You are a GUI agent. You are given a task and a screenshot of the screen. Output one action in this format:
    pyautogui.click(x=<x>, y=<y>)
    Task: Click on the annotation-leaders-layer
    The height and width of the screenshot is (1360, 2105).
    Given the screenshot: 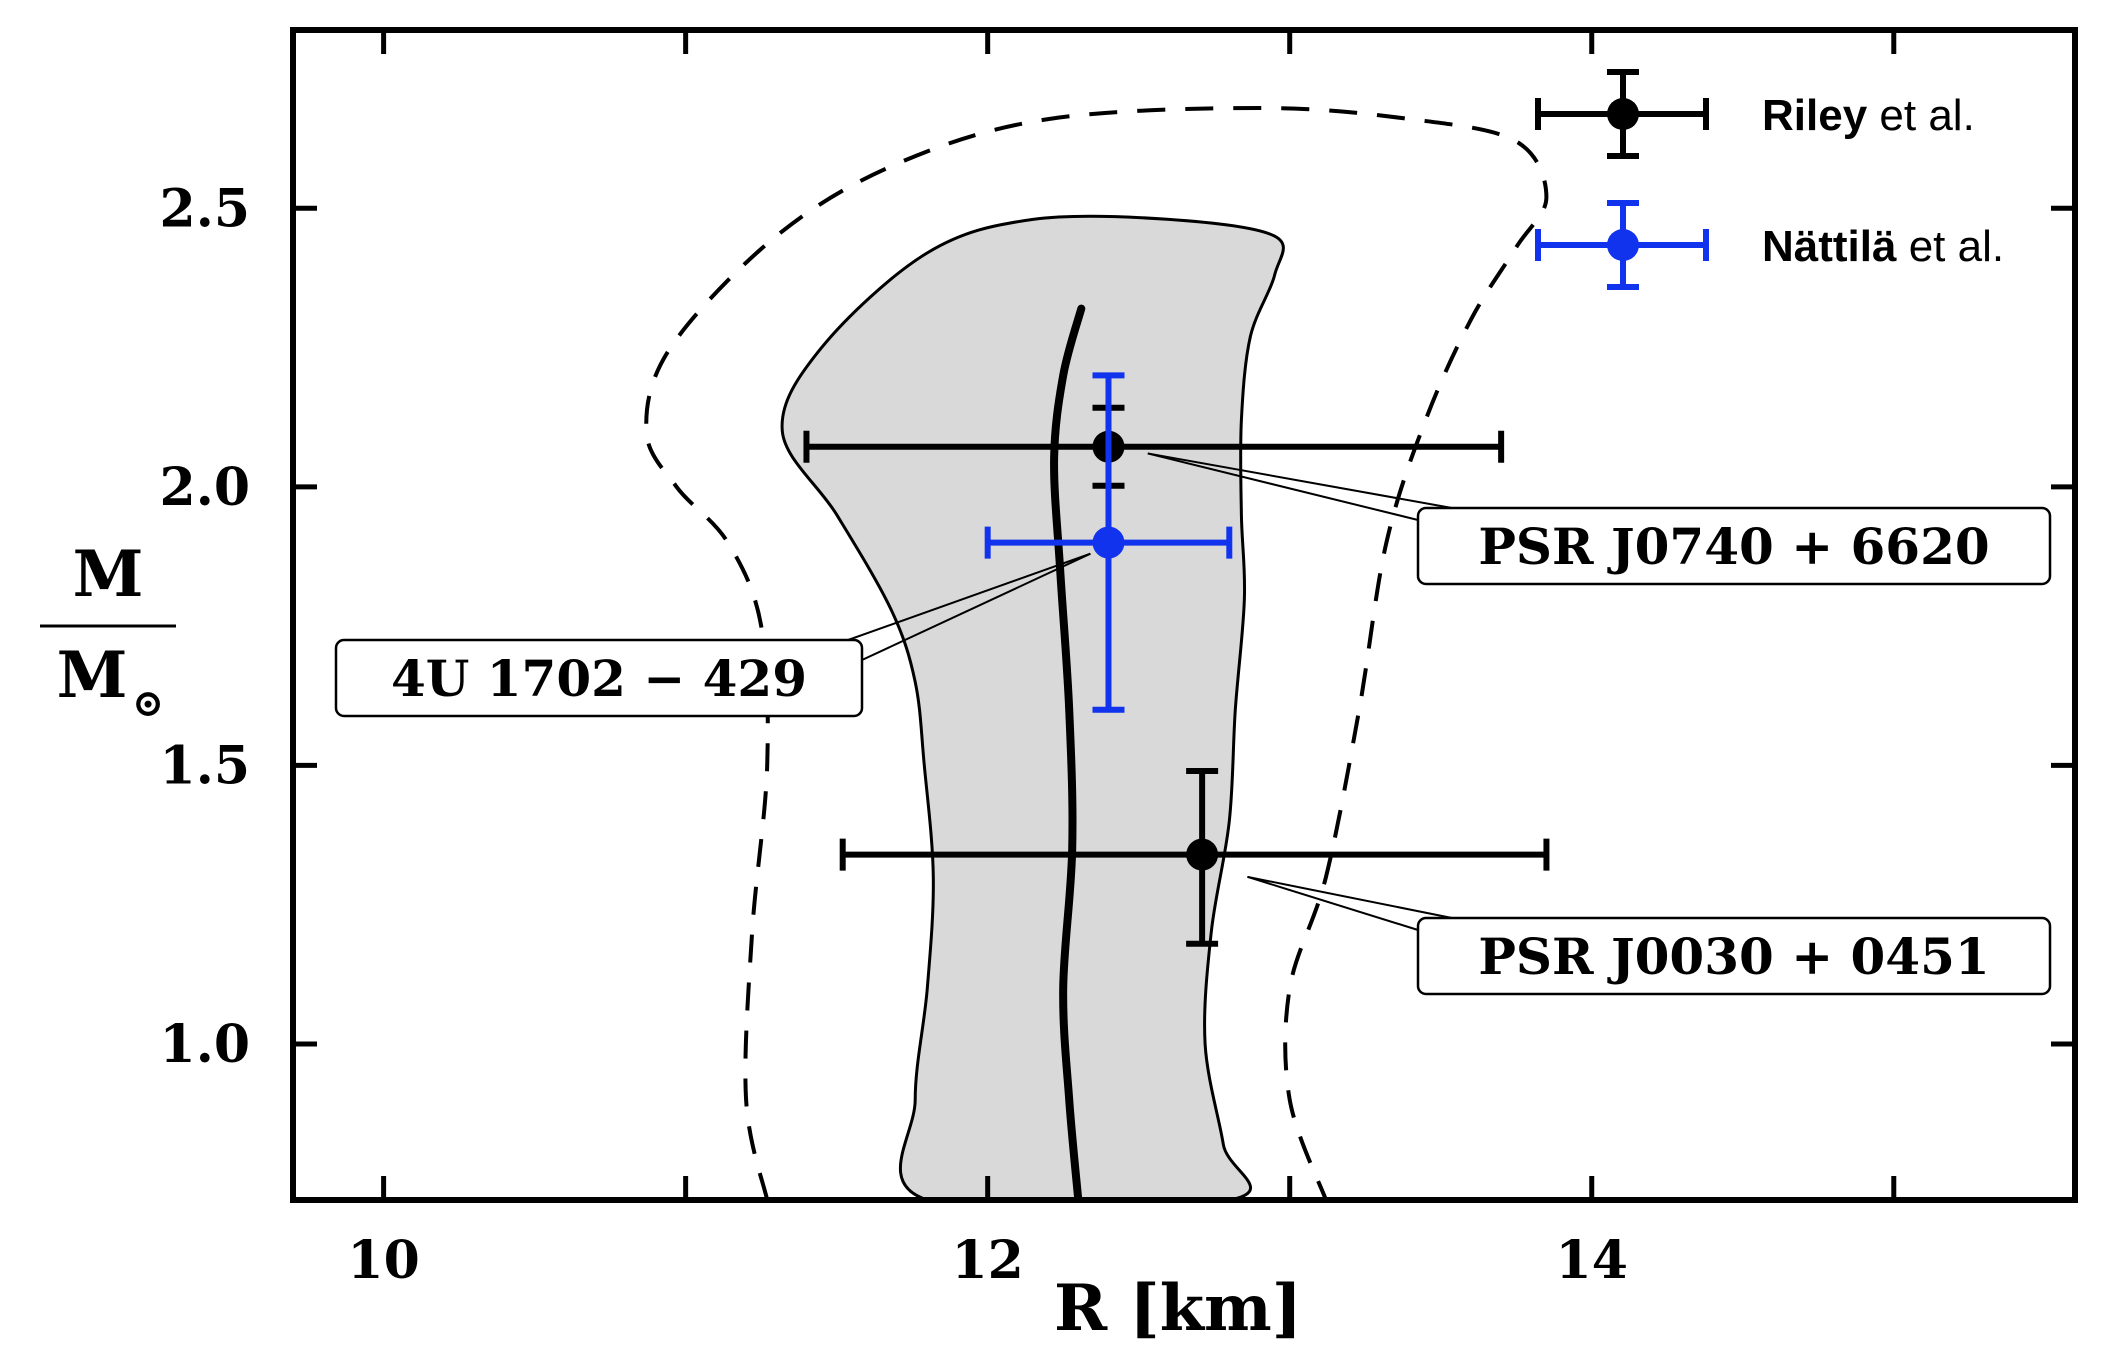 What is the action you would take?
    pyautogui.click(x=1150, y=691)
    